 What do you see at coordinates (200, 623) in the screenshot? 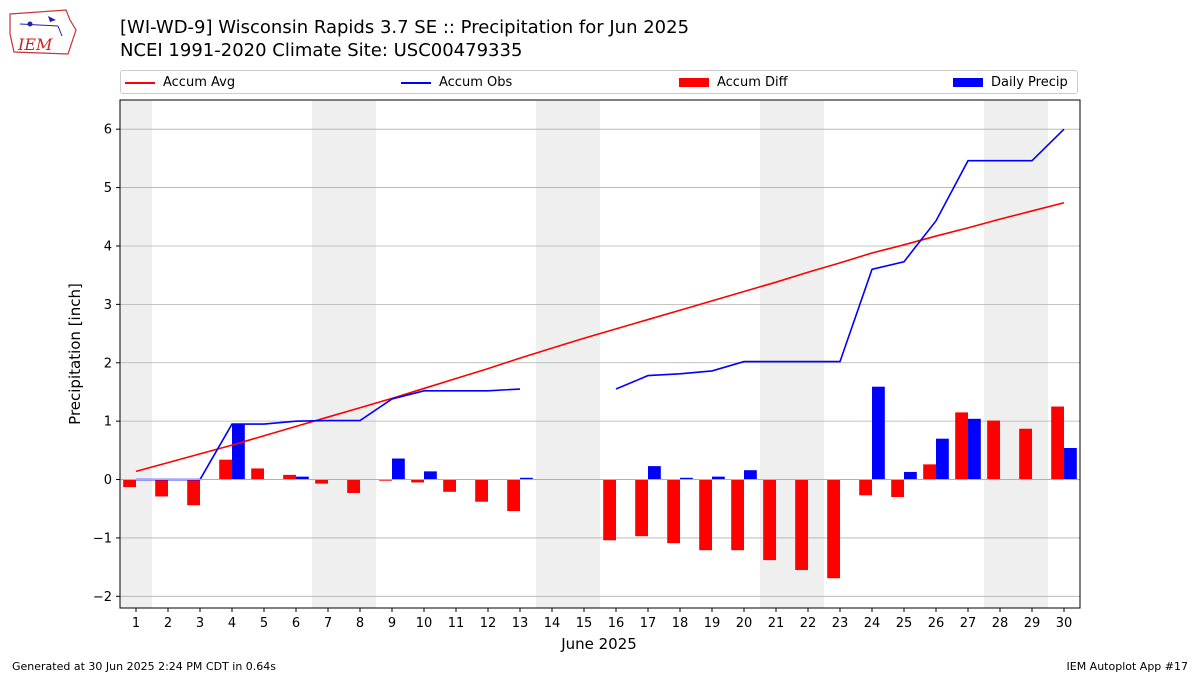
I see `x-tick-label-3: 3` at bounding box center [200, 623].